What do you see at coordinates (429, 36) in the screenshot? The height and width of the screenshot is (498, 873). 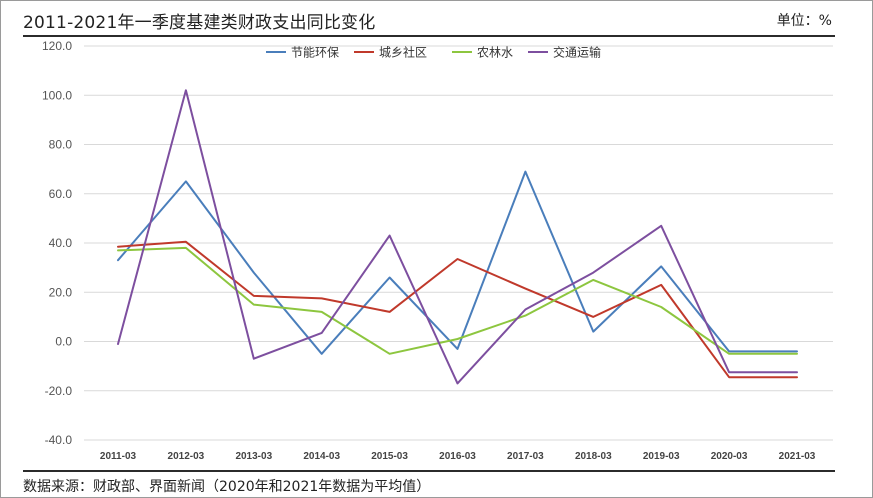 I see `title-divider` at bounding box center [429, 36].